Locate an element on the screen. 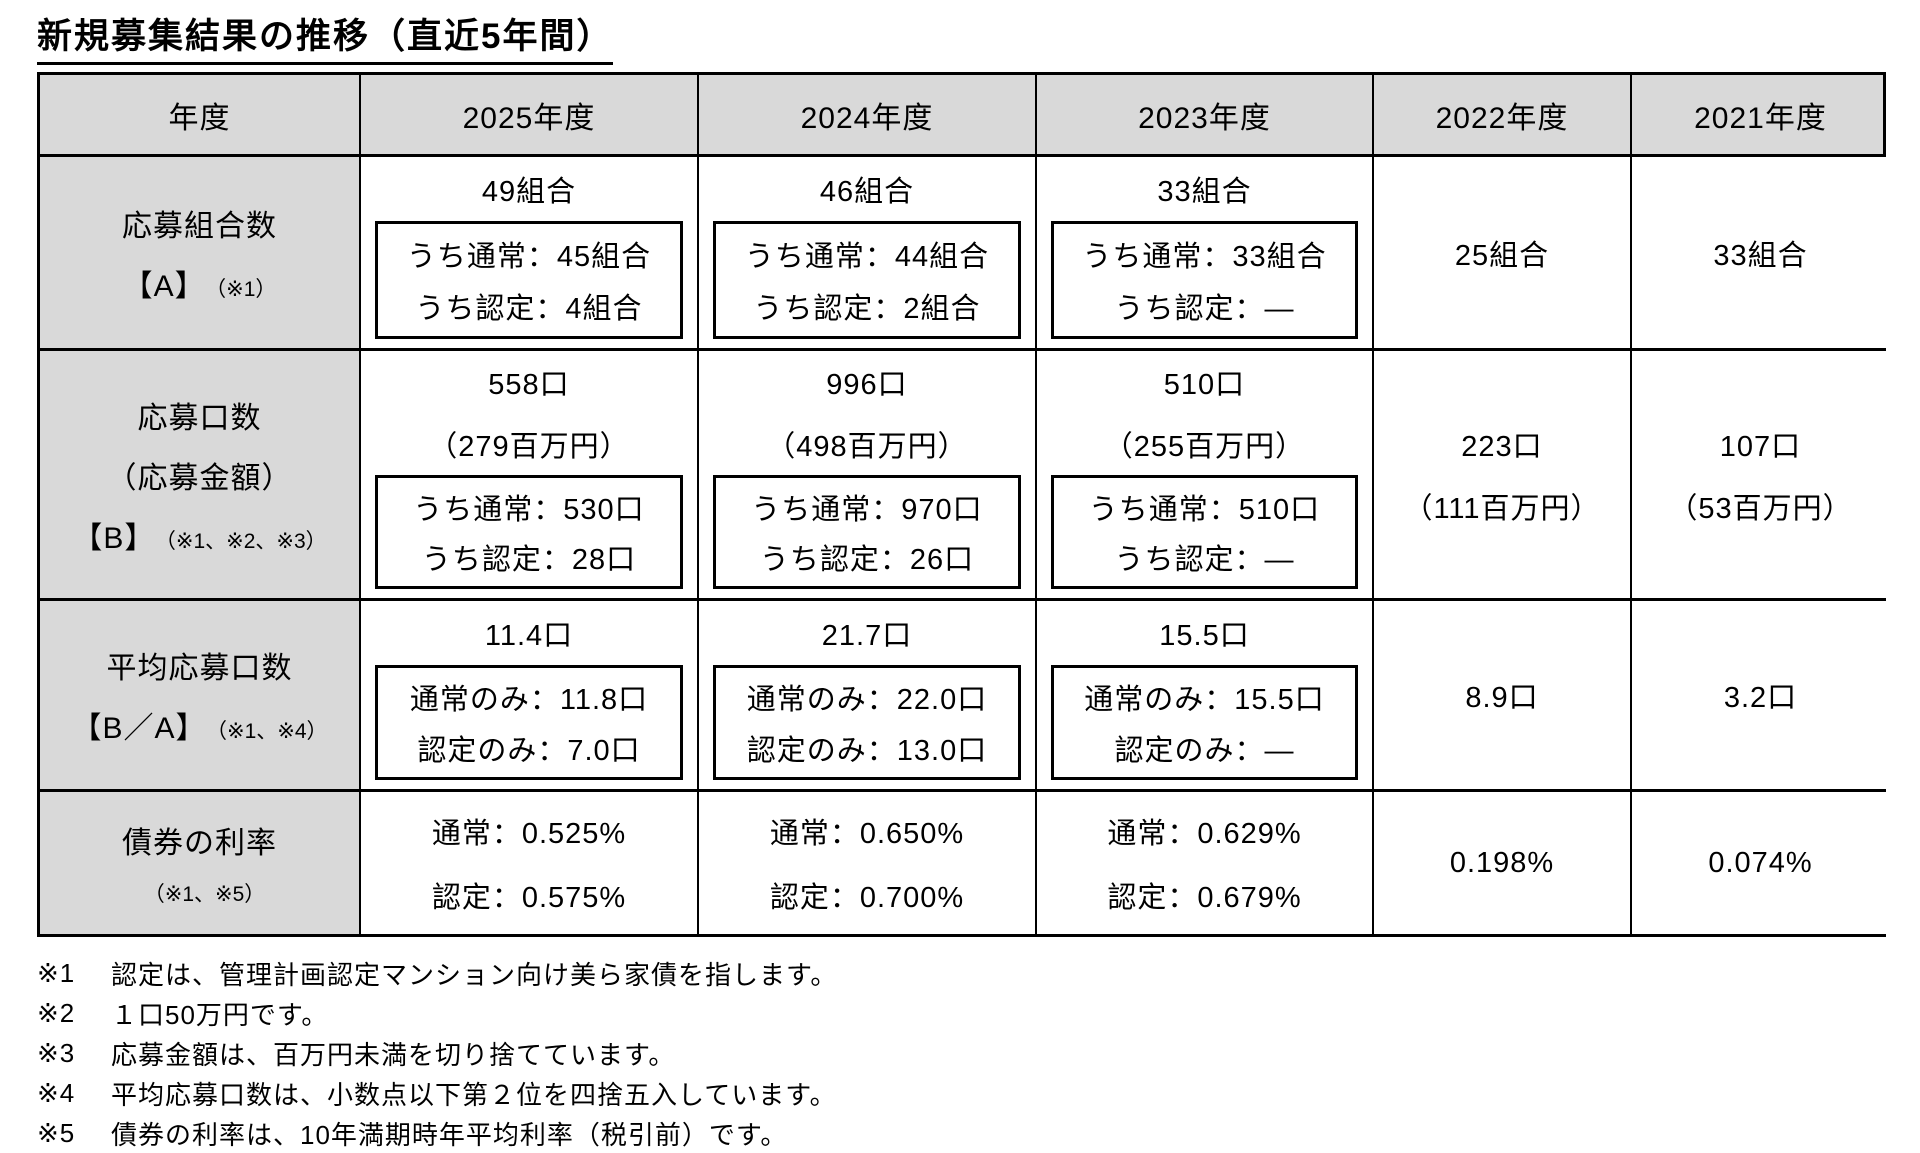 This screenshot has width=1920, height=1153. cell-main-value: 3.2口 is located at coordinates (1760, 698).